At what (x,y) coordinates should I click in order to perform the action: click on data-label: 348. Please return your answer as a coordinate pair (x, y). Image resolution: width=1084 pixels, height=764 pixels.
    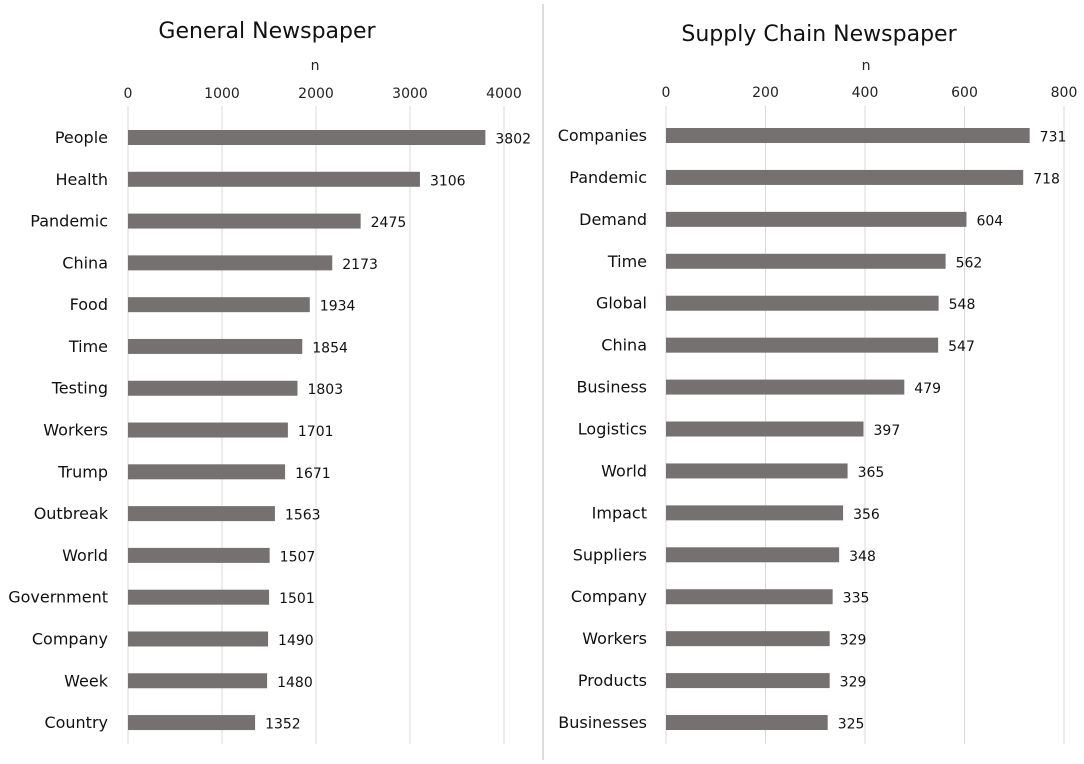
    Looking at the image, I should click on (862, 557).